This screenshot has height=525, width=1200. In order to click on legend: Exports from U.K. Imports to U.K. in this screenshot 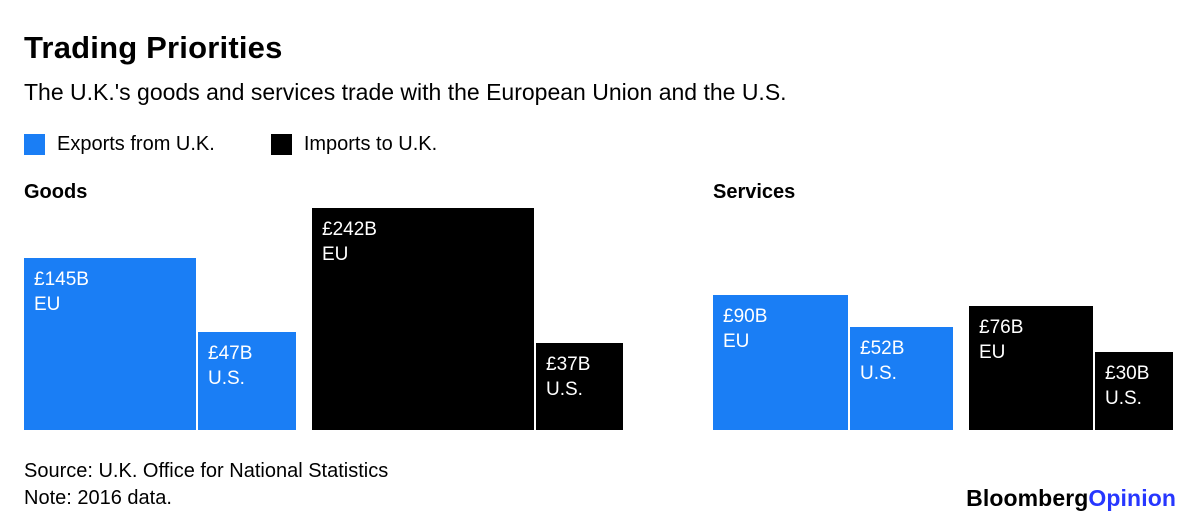, I will do `click(258, 144)`.